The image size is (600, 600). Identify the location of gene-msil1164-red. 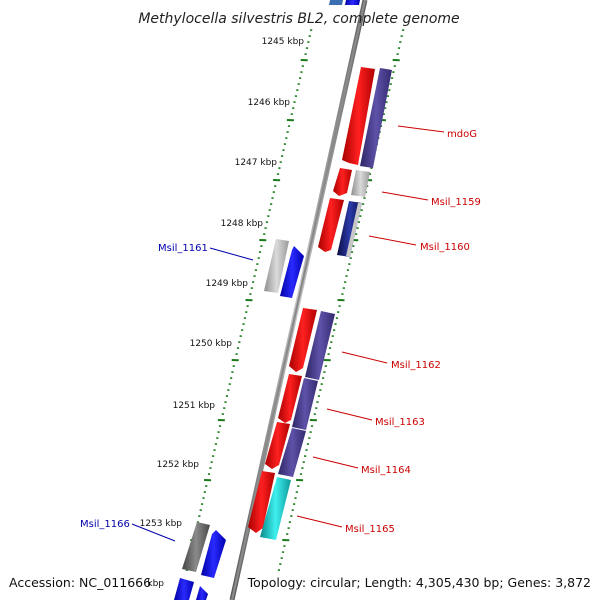
(277, 445).